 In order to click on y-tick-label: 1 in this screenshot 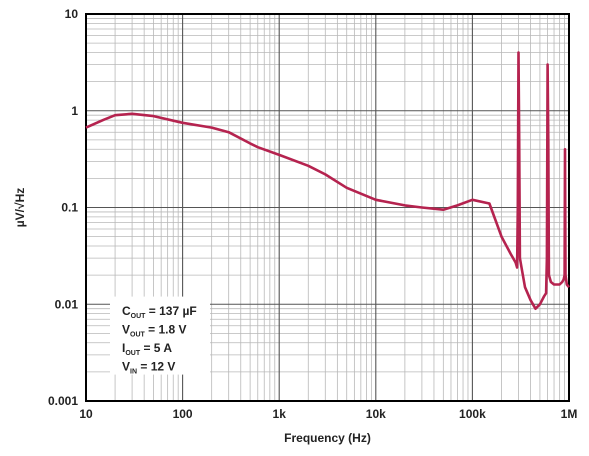, I will do `click(74, 111)`.